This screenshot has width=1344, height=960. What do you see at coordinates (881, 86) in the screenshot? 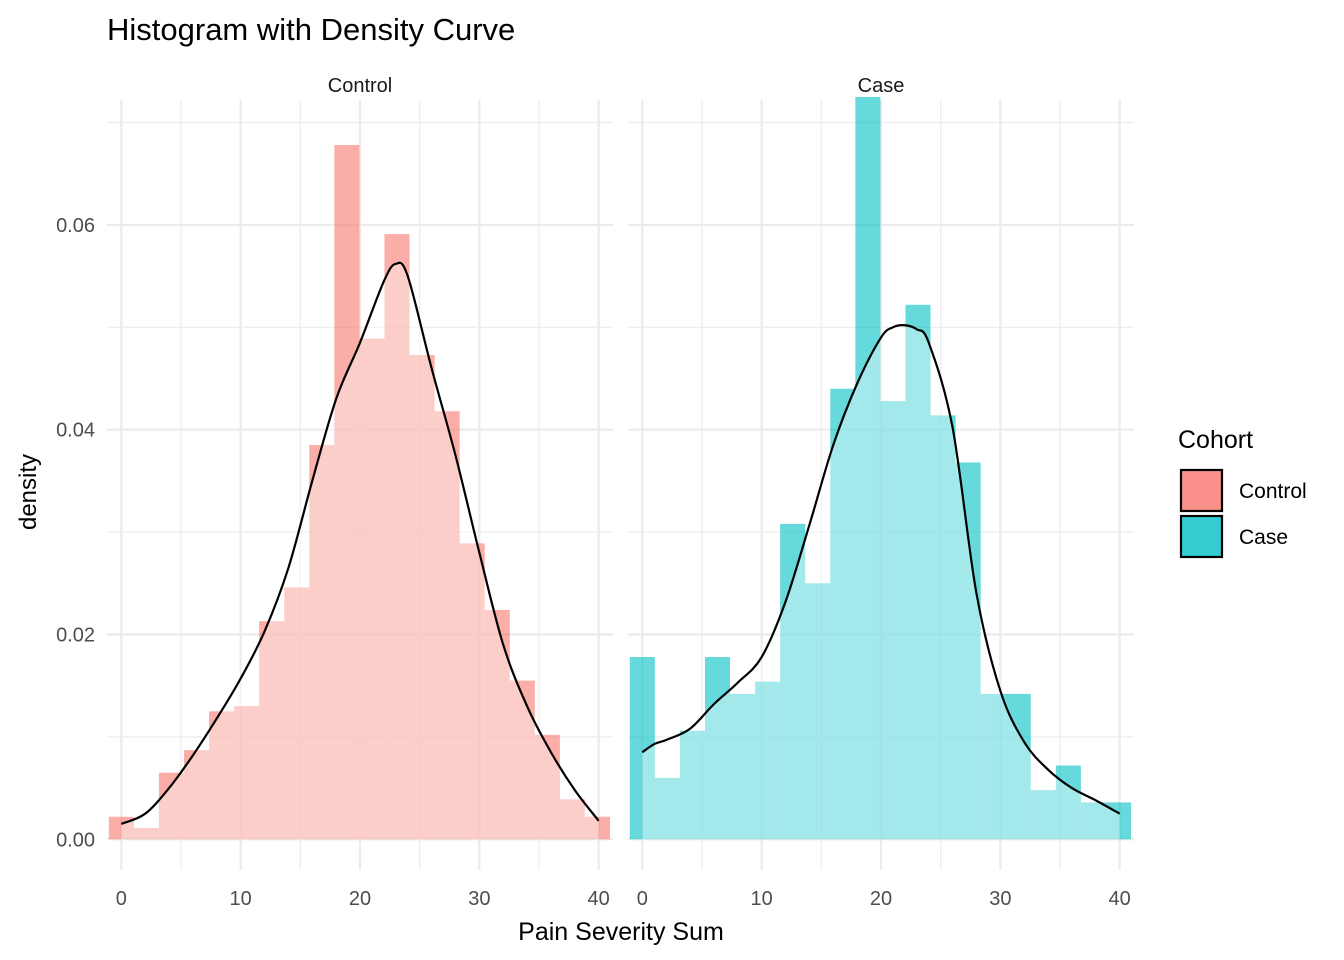
I see `facet-label-case: Case` at bounding box center [881, 86].